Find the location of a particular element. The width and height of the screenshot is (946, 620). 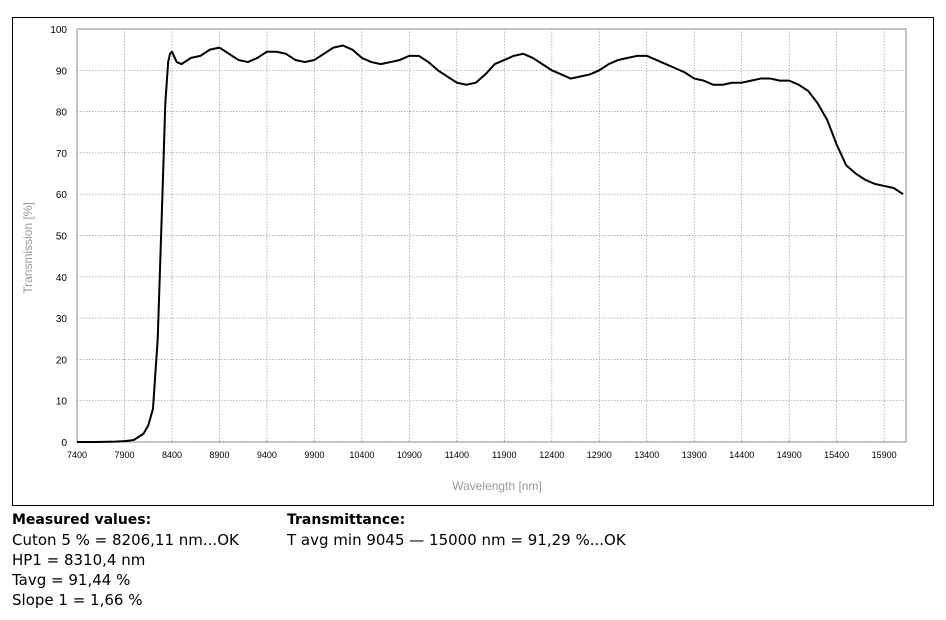

y-tick-label: 60 is located at coordinates (62, 195).